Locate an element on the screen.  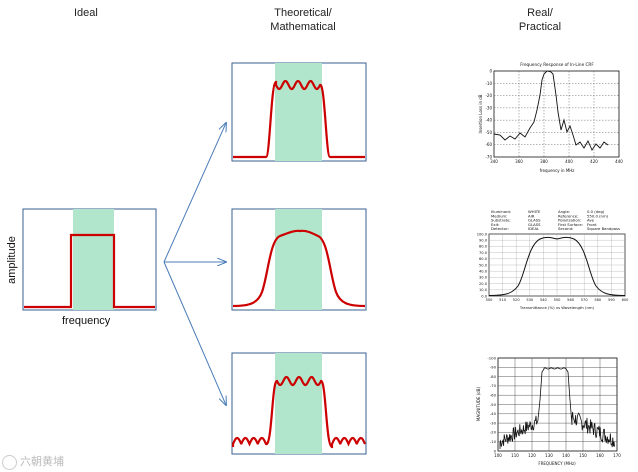
x-tick-label: 440 is located at coordinates (619, 161).